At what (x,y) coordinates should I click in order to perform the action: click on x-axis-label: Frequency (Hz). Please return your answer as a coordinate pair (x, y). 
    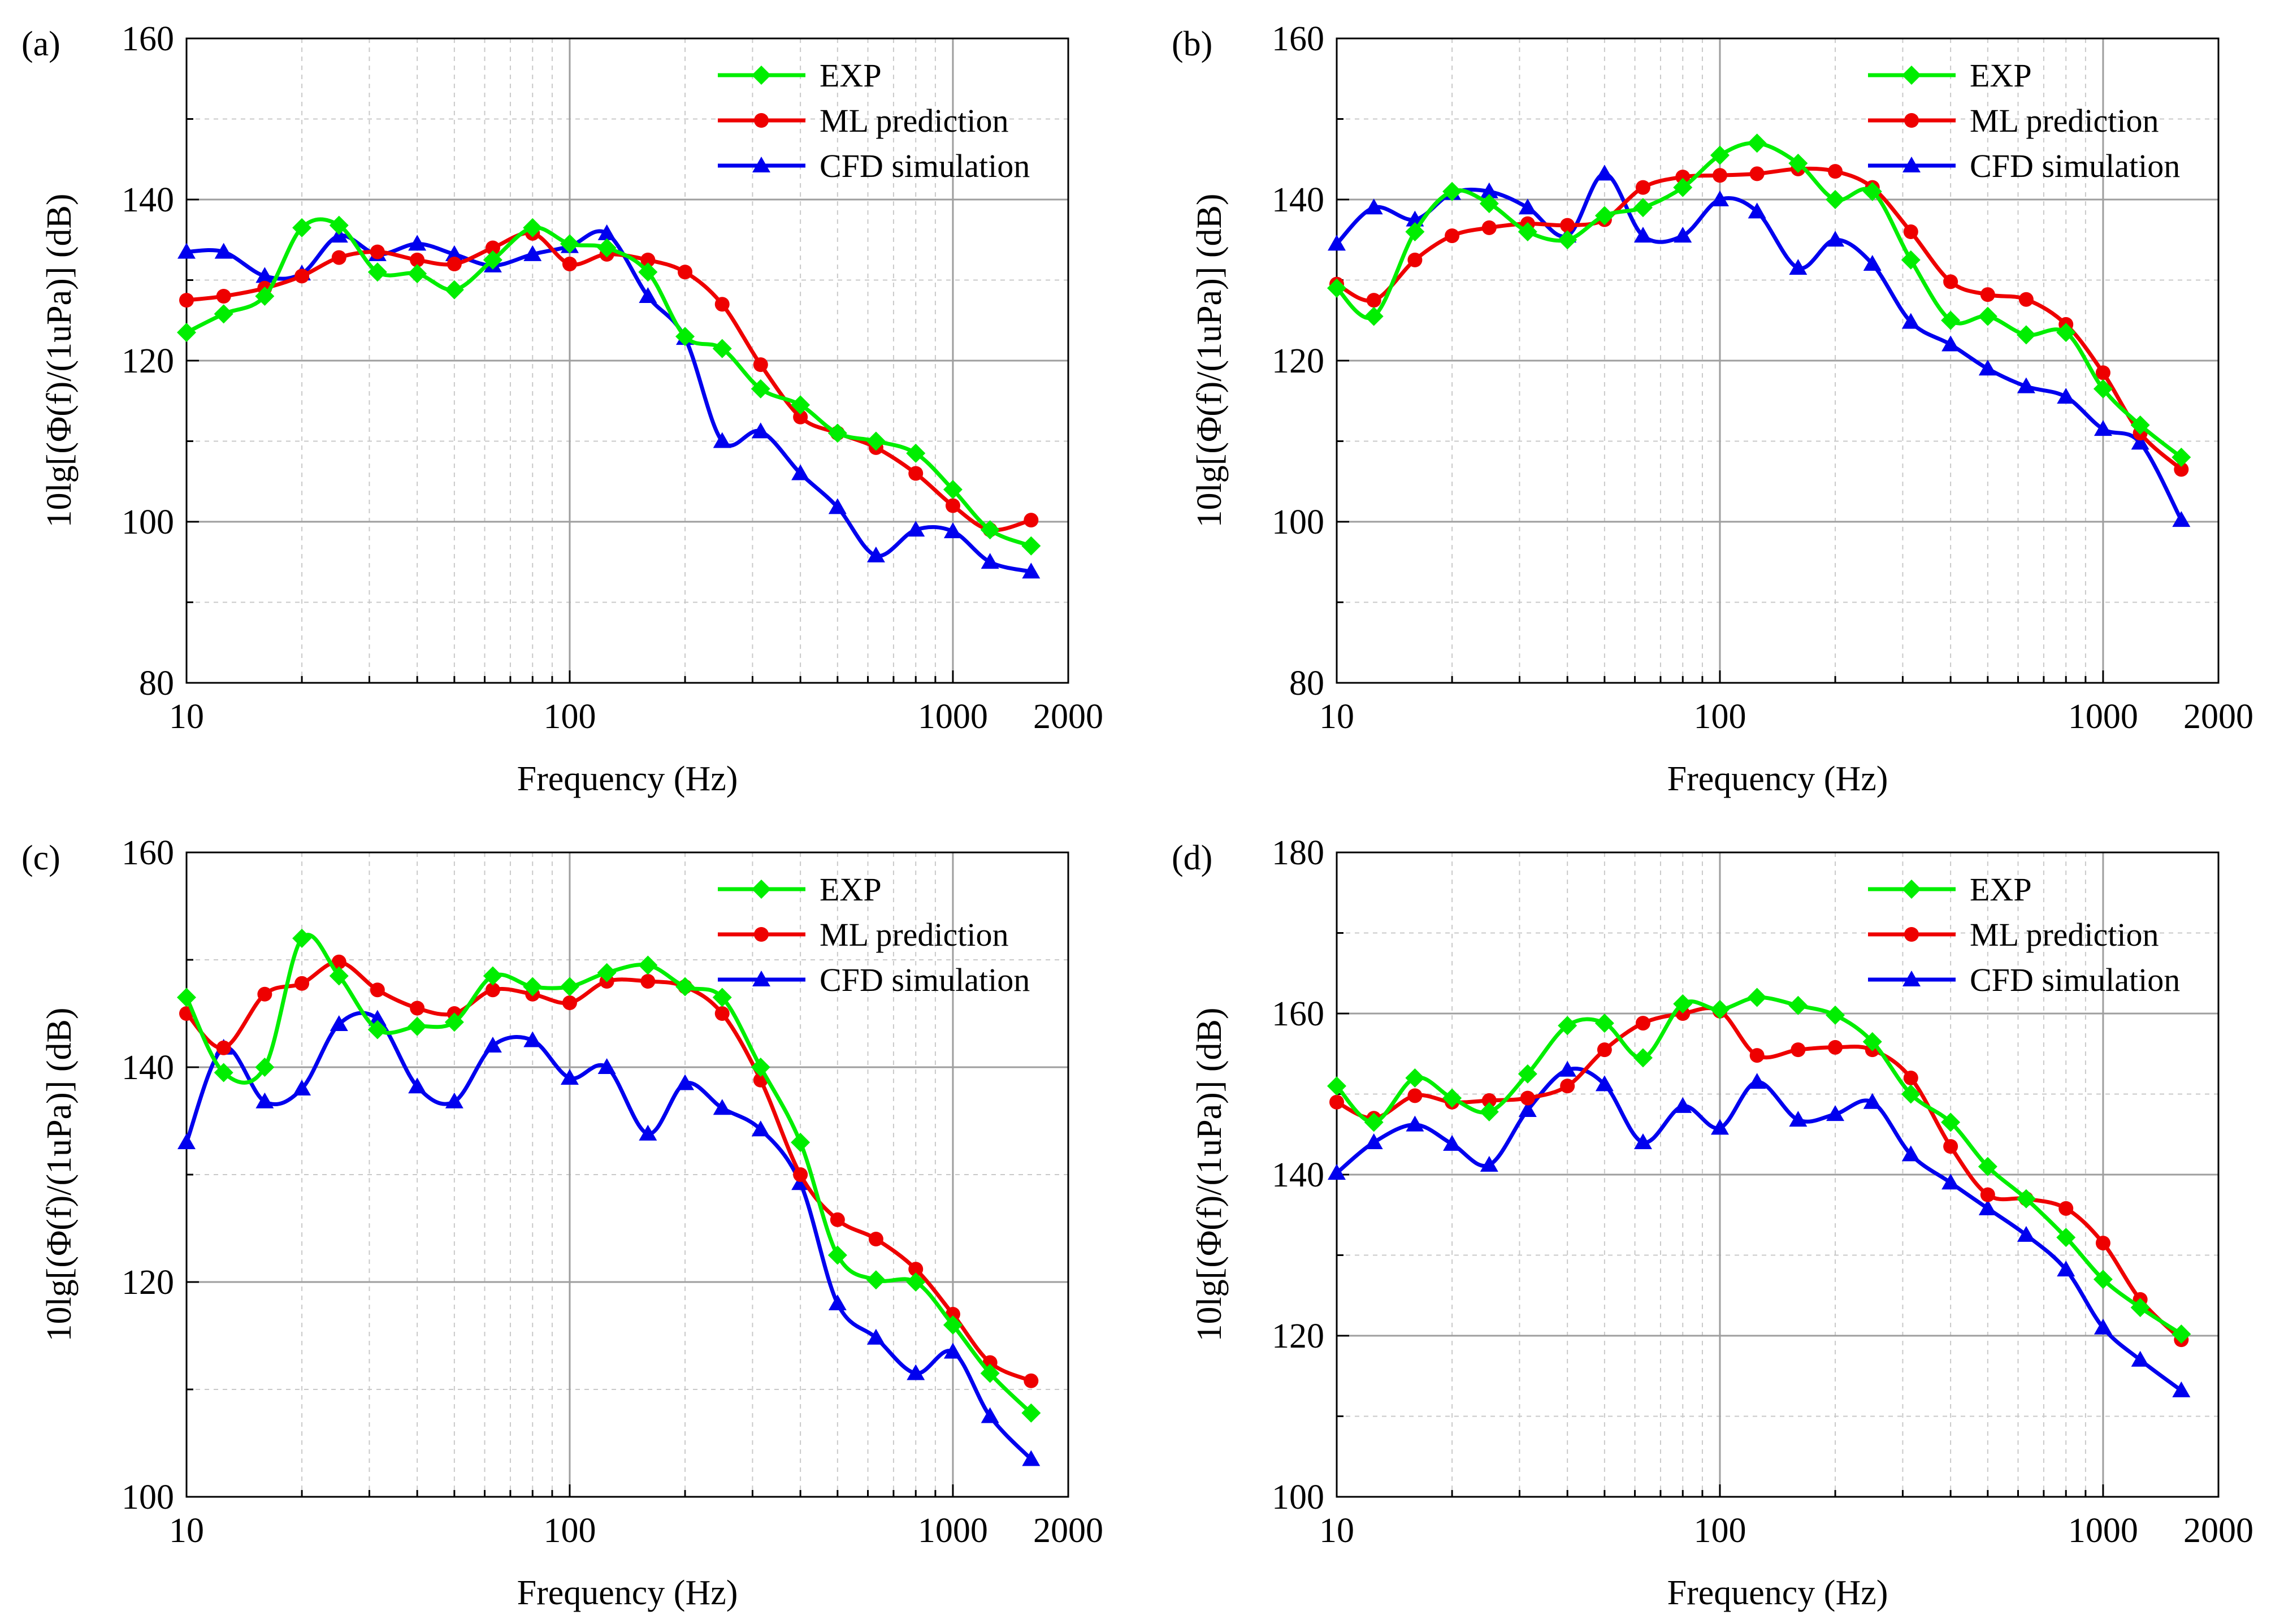
    Looking at the image, I should click on (1777, 1593).